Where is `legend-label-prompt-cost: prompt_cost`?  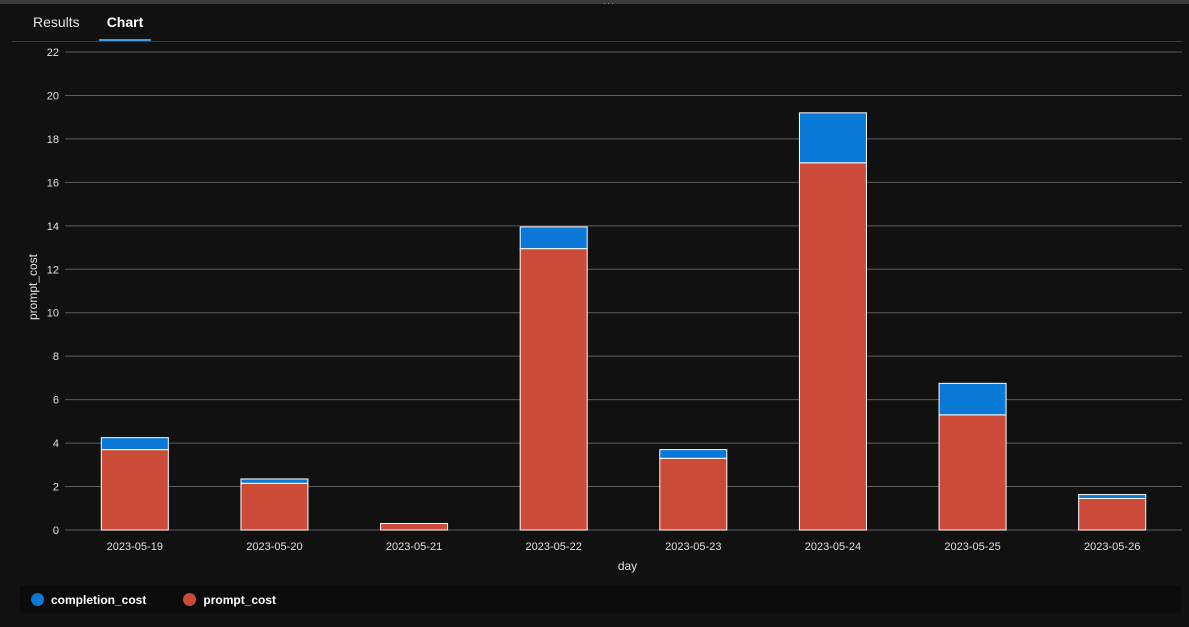
legend-label-prompt-cost: prompt_cost is located at coordinates (240, 599).